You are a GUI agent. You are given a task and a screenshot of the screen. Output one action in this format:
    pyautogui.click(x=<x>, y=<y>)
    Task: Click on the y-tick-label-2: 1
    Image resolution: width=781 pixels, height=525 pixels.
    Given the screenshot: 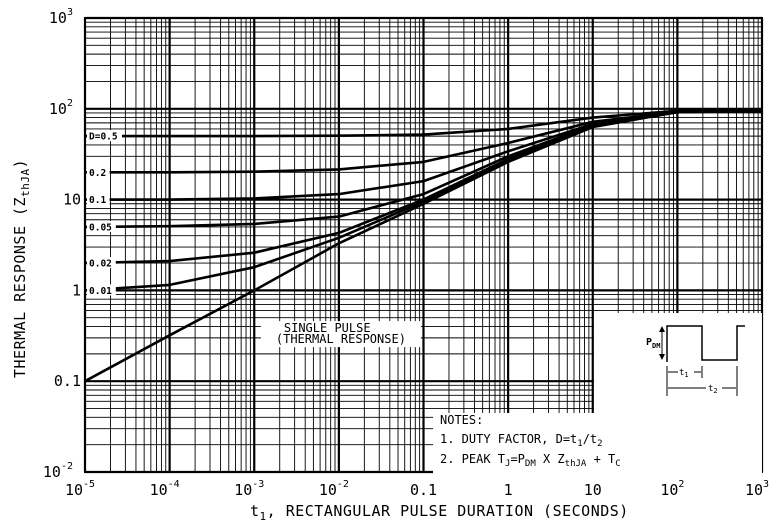 What is the action you would take?
    pyautogui.click(x=76, y=290)
    